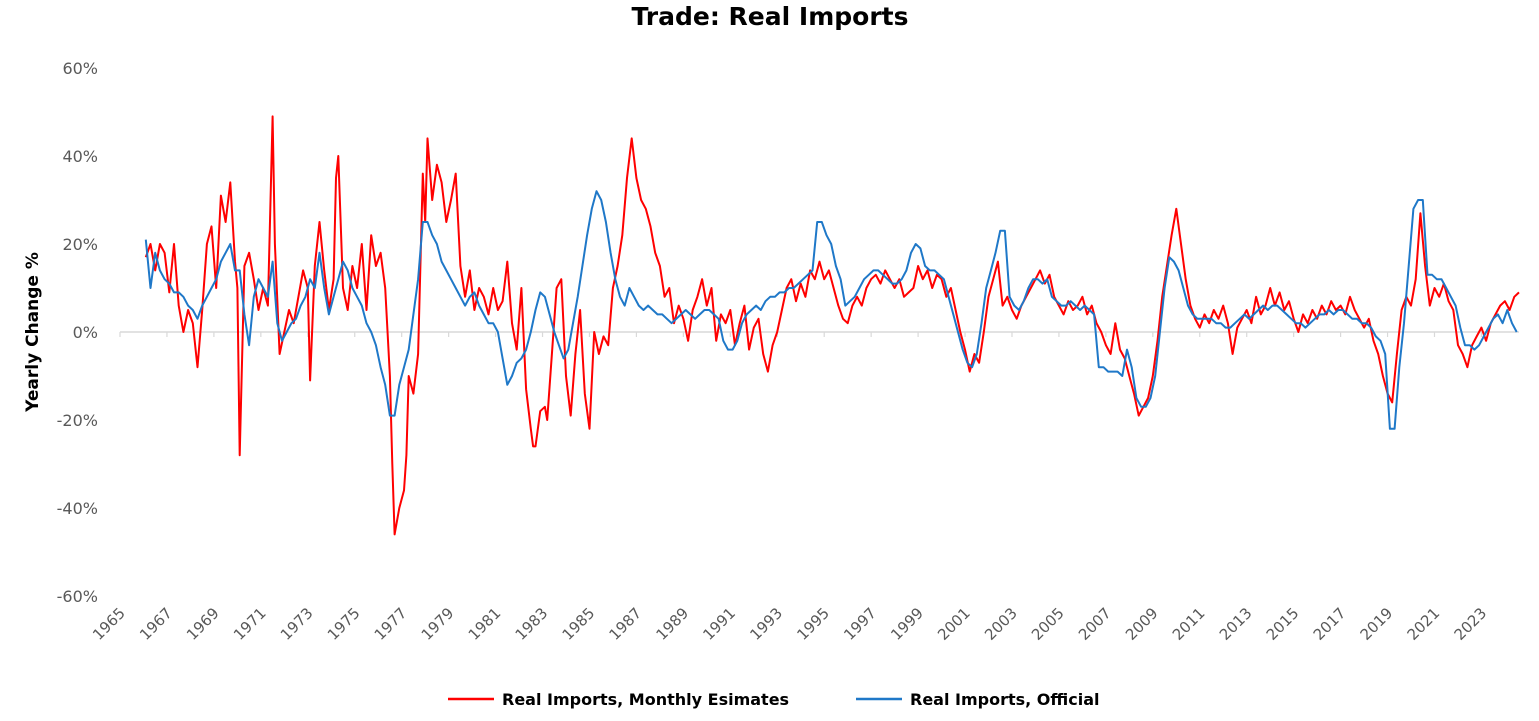 The width and height of the screenshot is (1539, 721). Describe the element at coordinates (1048, 624) in the screenshot. I see `x-tick-label: 2005` at that location.